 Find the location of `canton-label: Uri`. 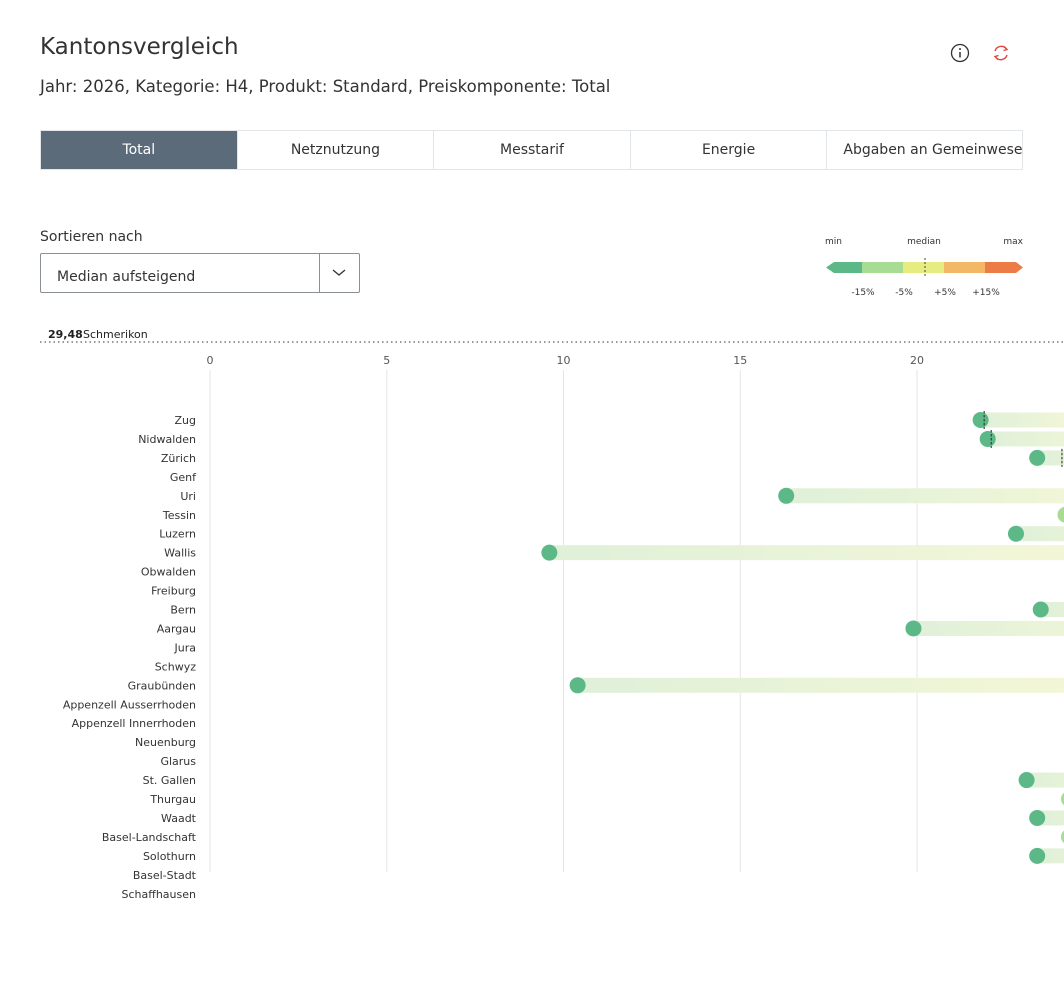

canton-label: Uri is located at coordinates (188, 496).